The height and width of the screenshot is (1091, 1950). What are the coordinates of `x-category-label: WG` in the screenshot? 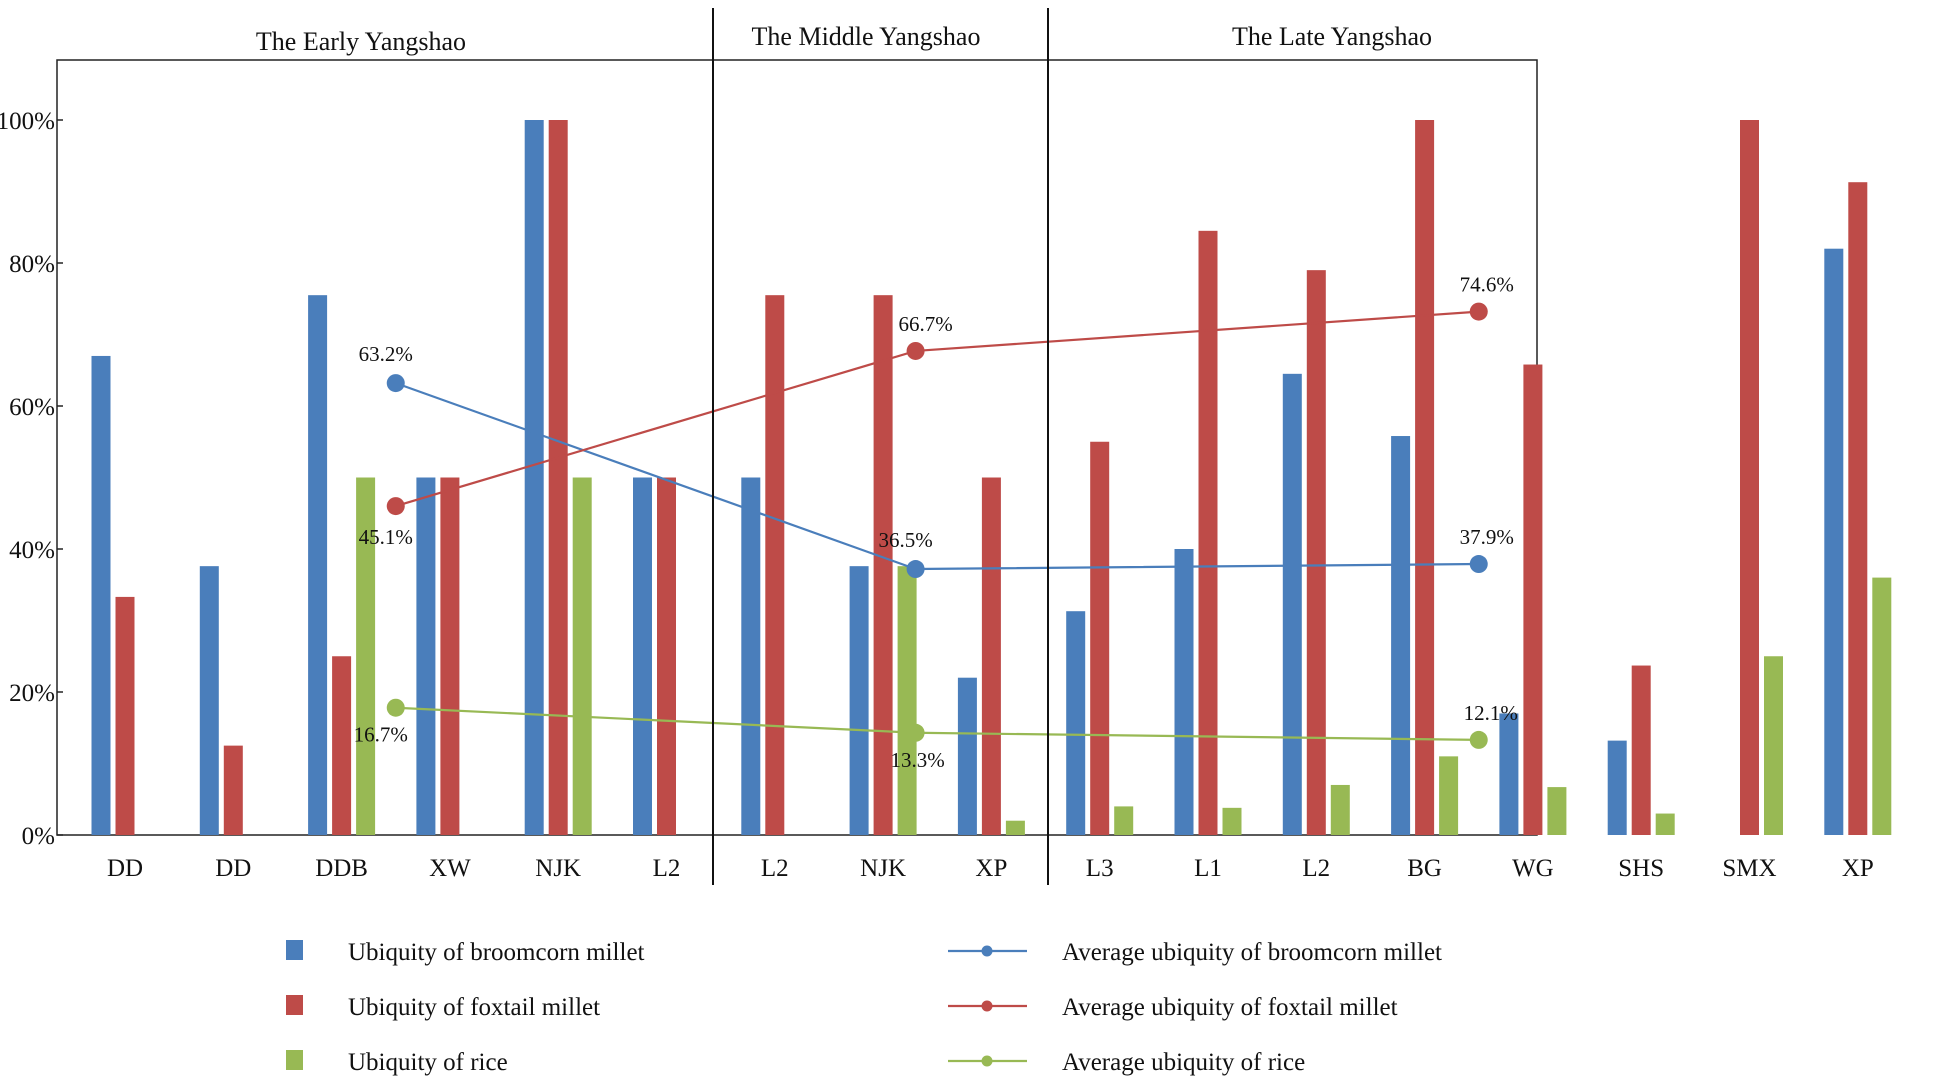 It's located at (1533, 868).